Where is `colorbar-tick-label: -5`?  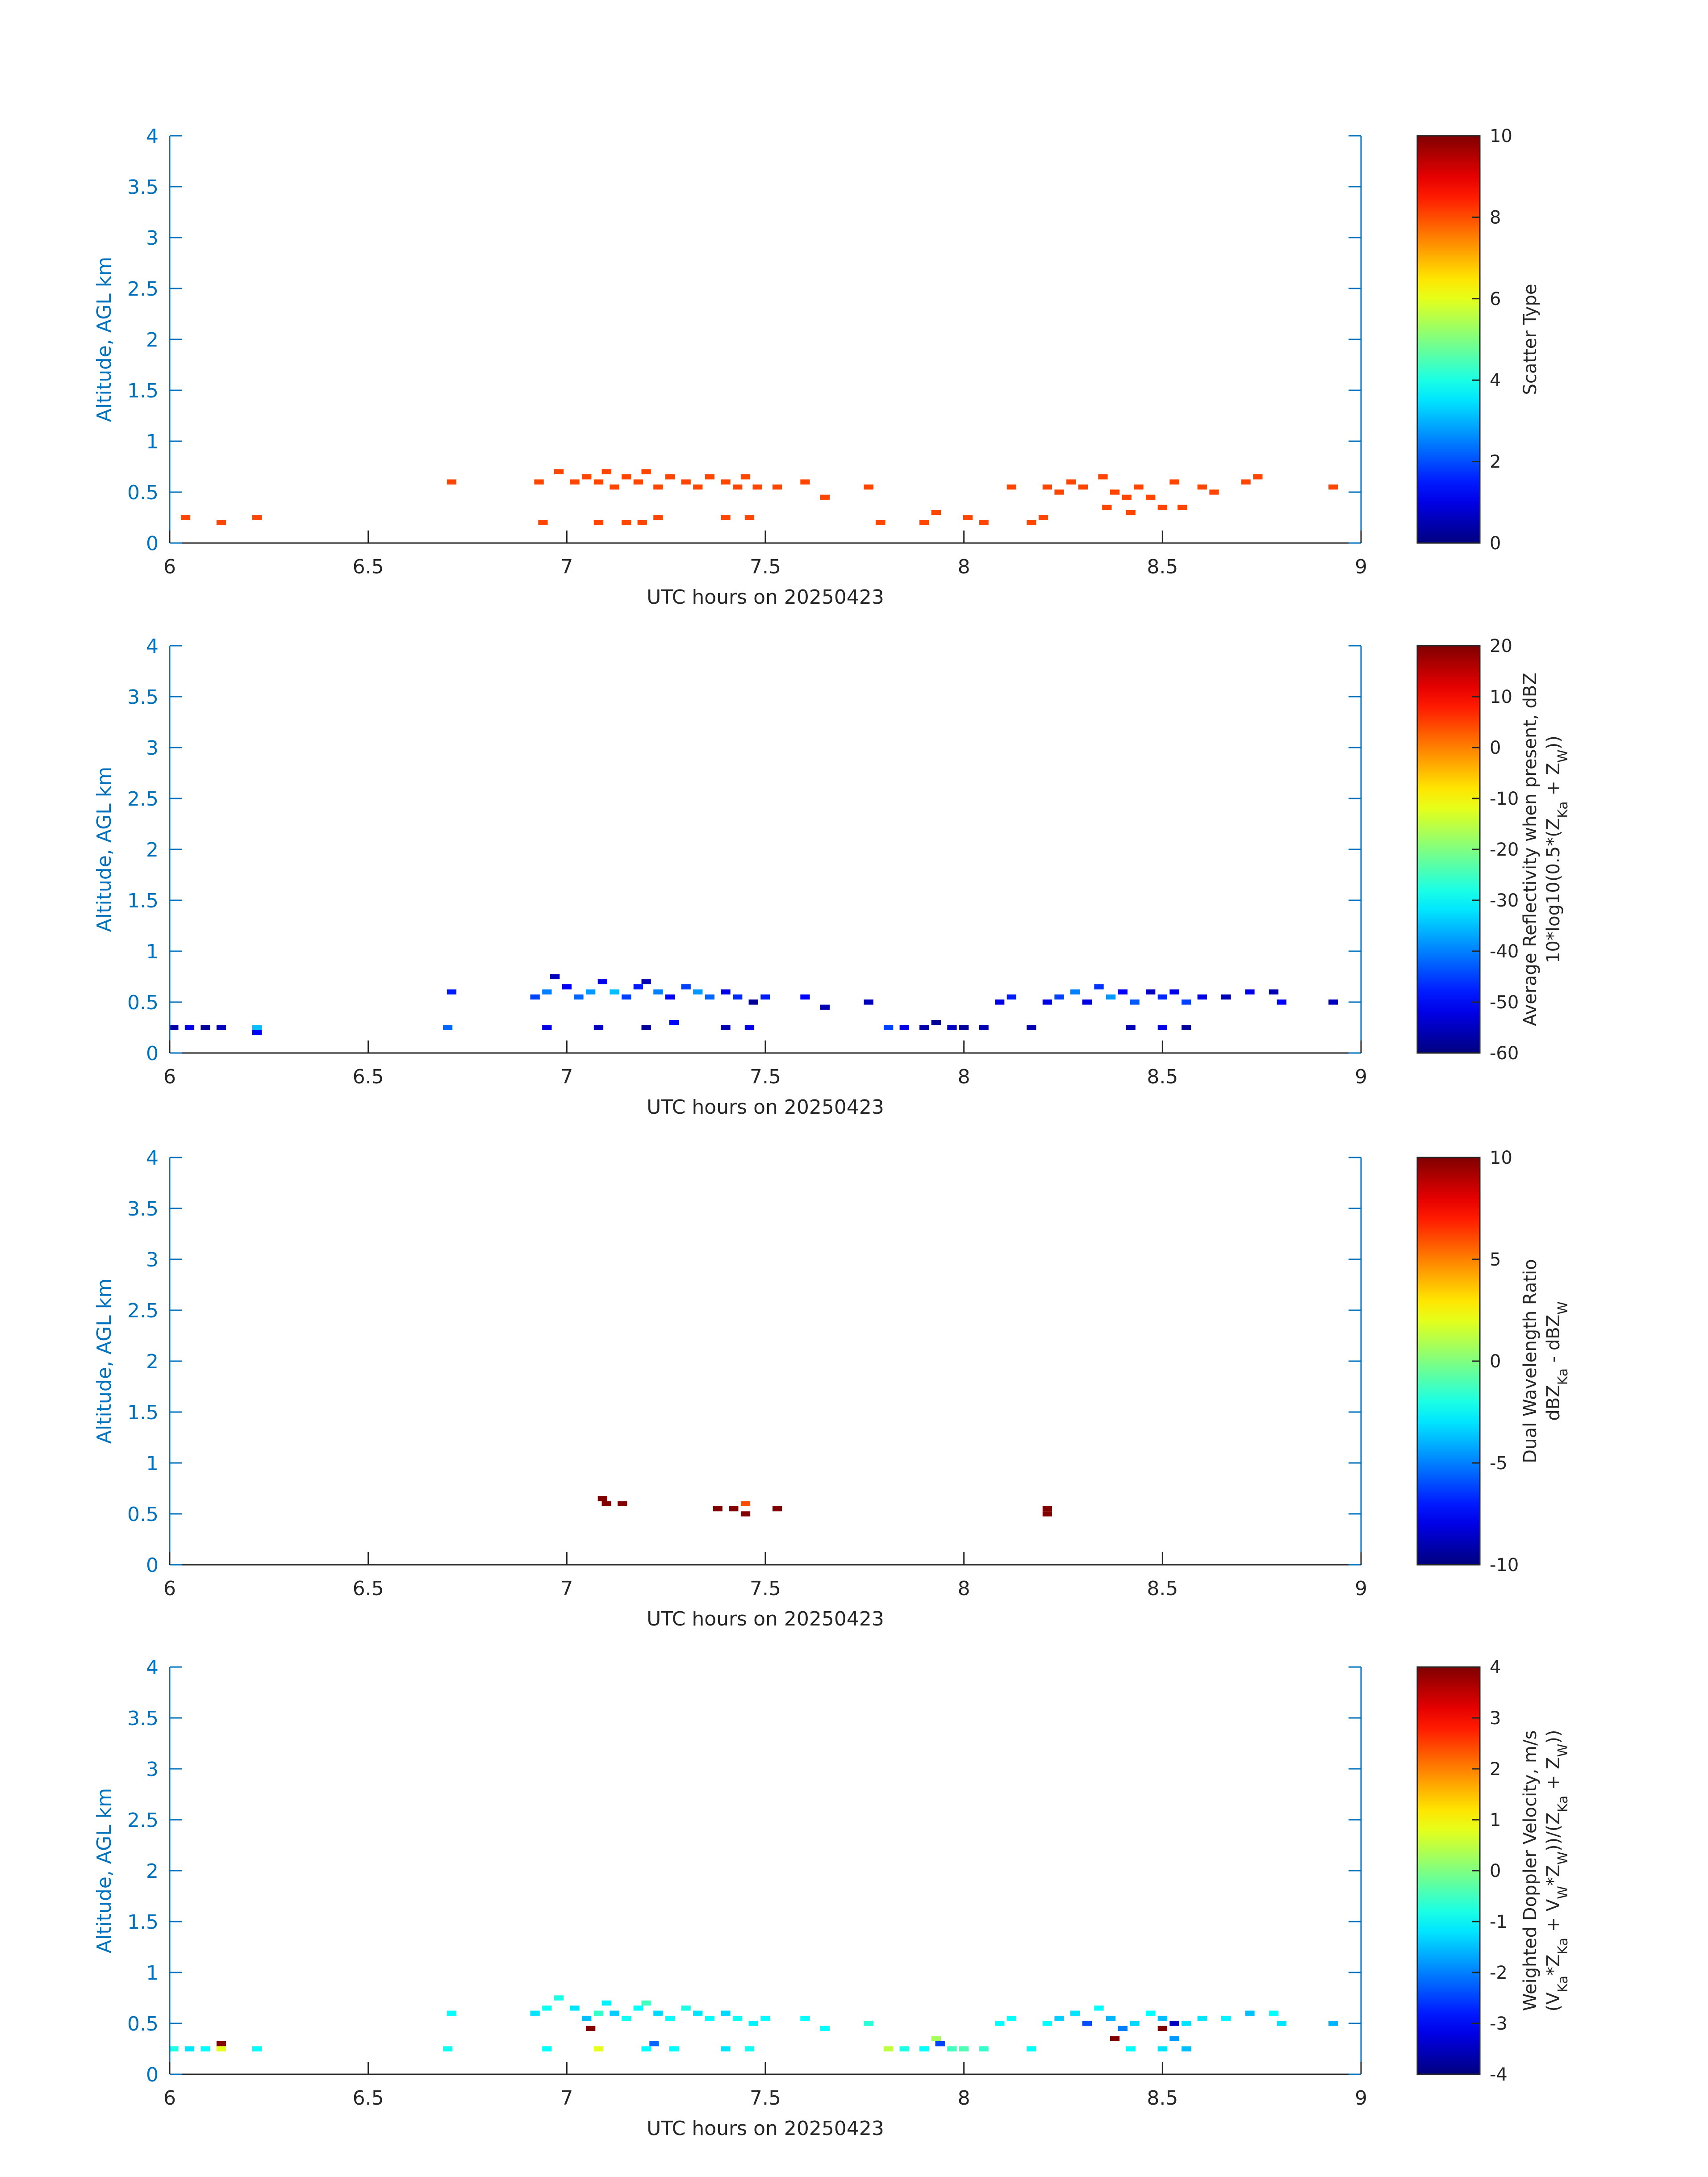
colorbar-tick-label: -5 is located at coordinates (1499, 1463).